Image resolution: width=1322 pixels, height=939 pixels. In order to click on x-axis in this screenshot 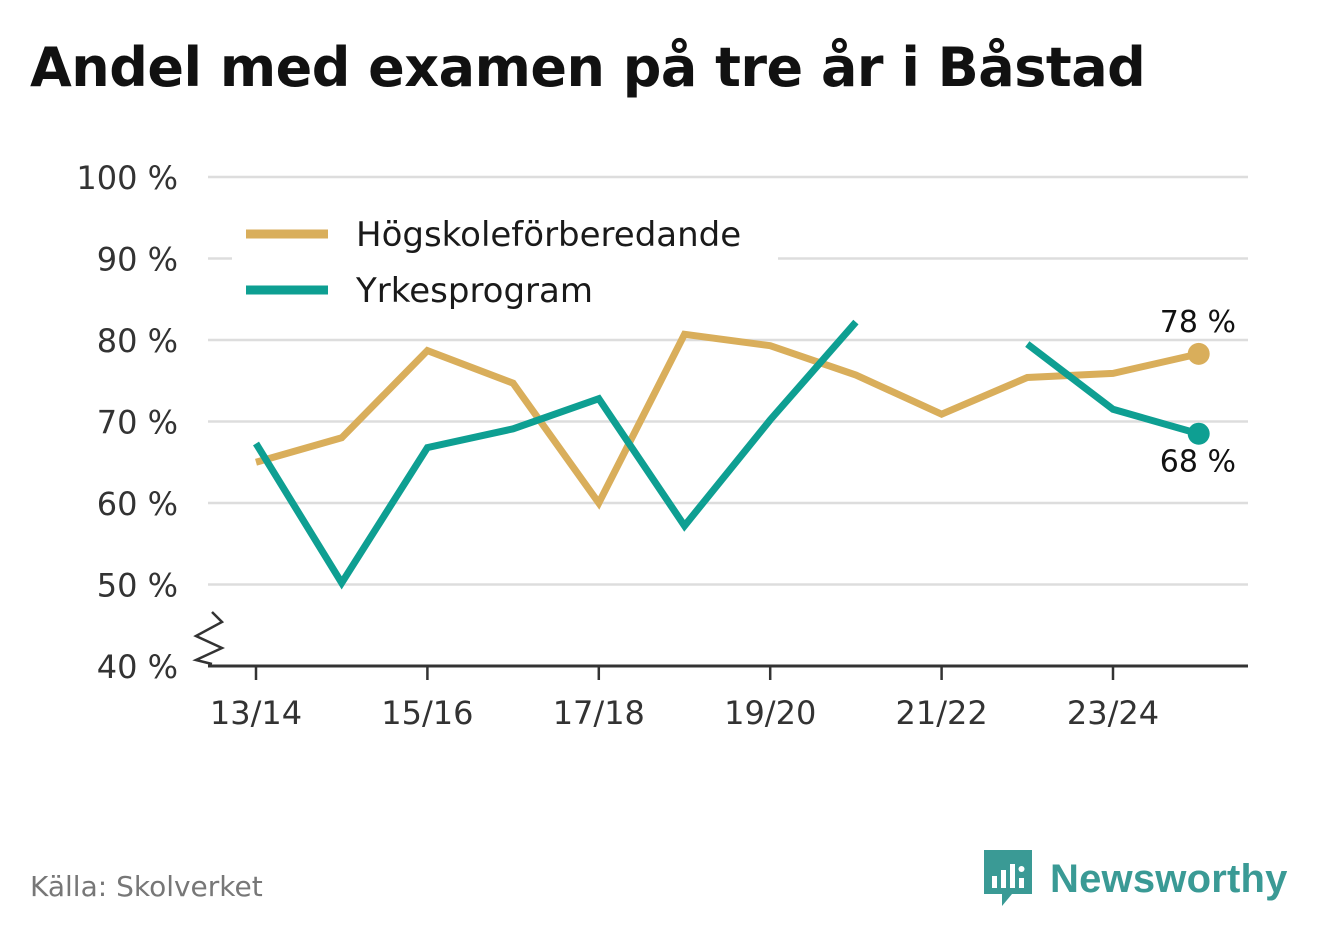, I will do `click(720, 639)`.